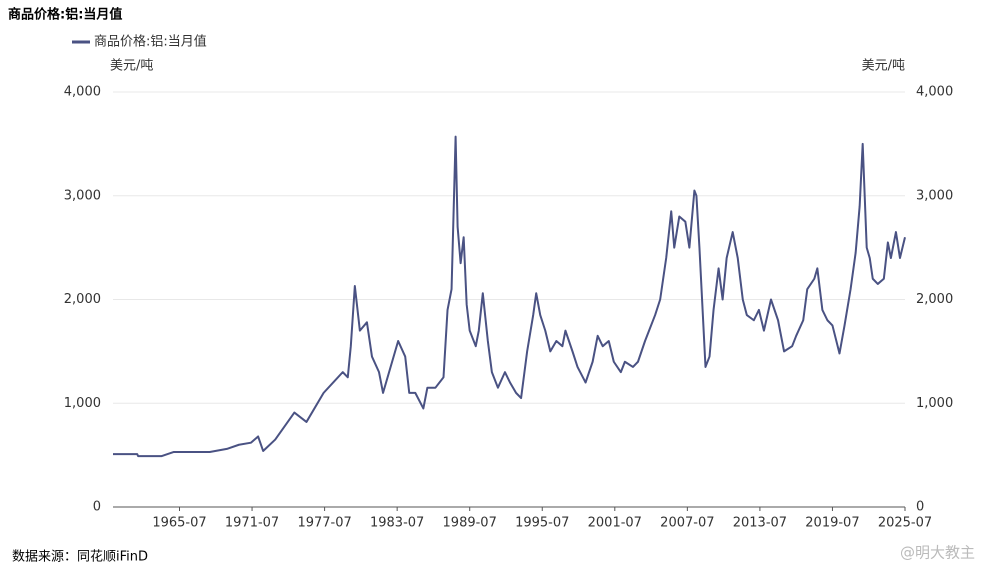 The image size is (995, 576). I want to click on y-tick-label: 1,000, so click(82, 403).